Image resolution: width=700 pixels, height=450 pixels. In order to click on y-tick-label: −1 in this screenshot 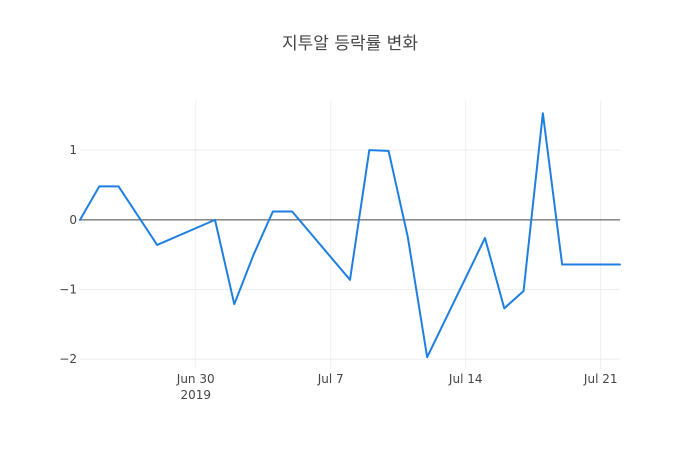, I will do `click(68, 290)`.